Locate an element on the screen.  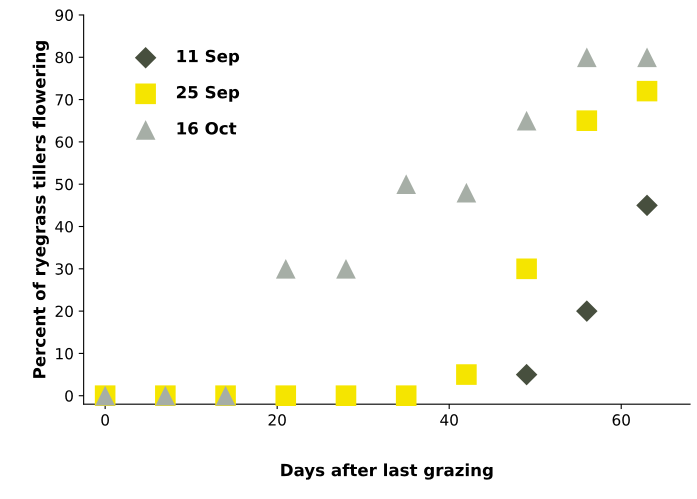
y-tick-label: 50 is located at coordinates (64, 184).